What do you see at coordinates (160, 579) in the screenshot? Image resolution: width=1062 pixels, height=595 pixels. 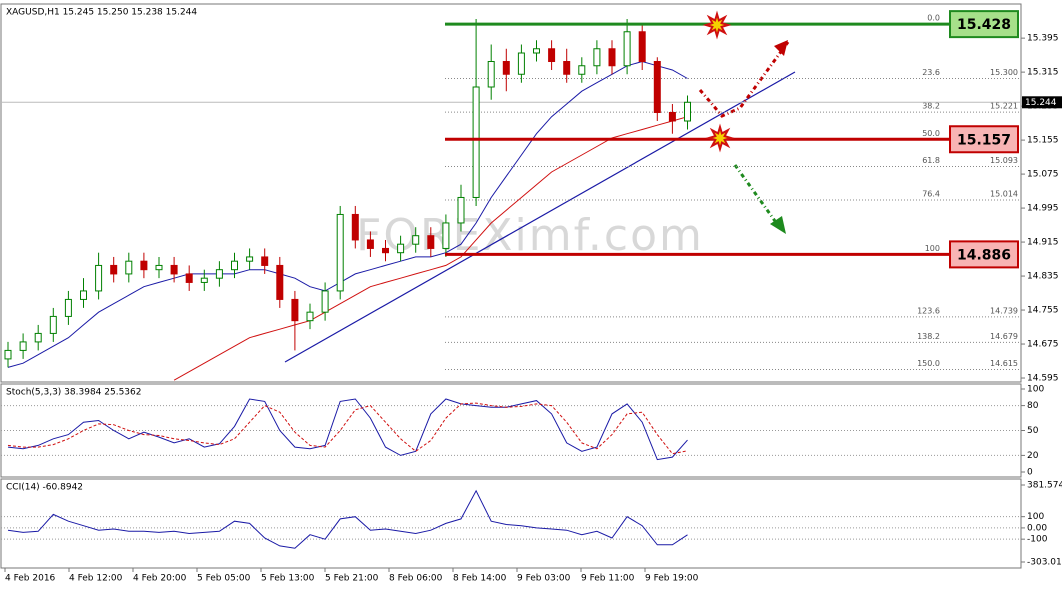 I see `x-tick-label: 4 Feb 20:00` at bounding box center [160, 579].